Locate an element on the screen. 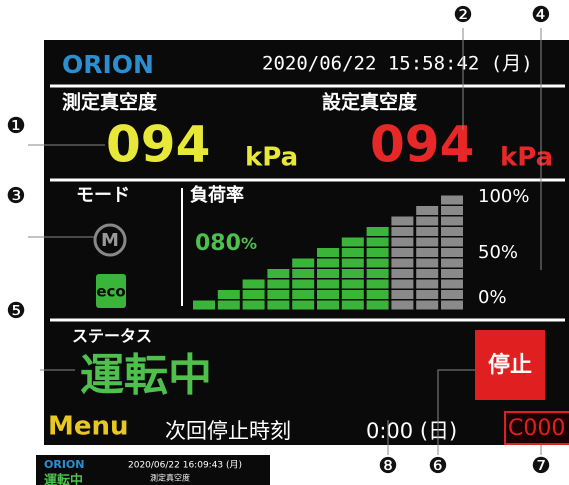 Image resolution: width=569 pixels, height=485 pixels. eco-text: eco is located at coordinates (110, 292).